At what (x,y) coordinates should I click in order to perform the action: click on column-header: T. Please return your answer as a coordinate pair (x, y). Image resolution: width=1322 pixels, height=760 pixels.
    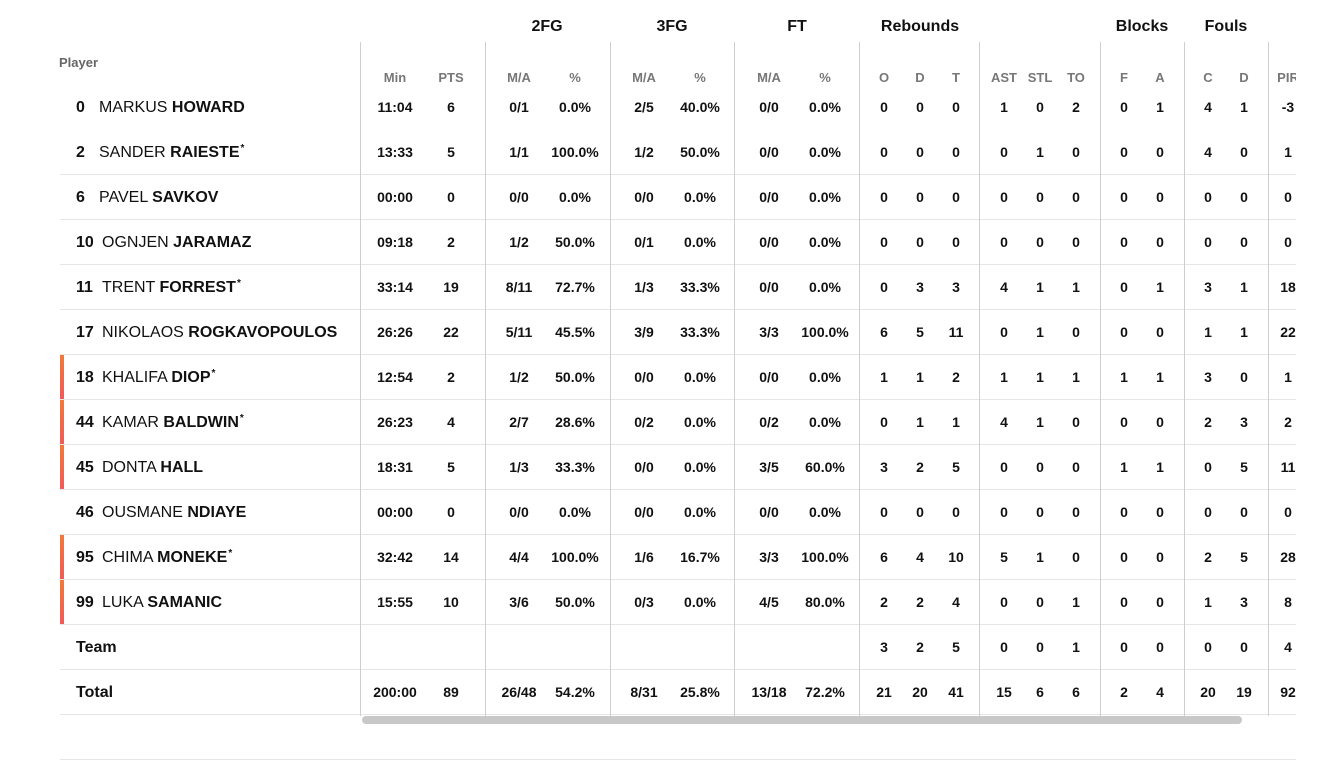
    Looking at the image, I should click on (956, 77).